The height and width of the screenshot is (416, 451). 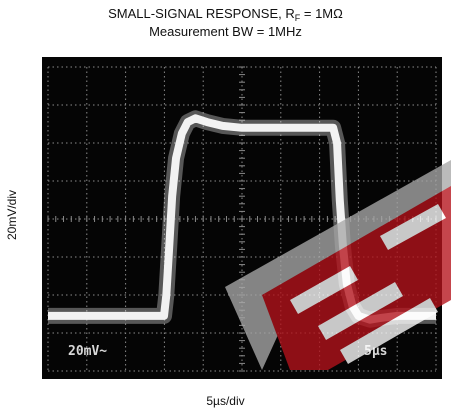 I want to click on chart-subtitle: Measurement BW = 1MHz, so click(x=225, y=31).